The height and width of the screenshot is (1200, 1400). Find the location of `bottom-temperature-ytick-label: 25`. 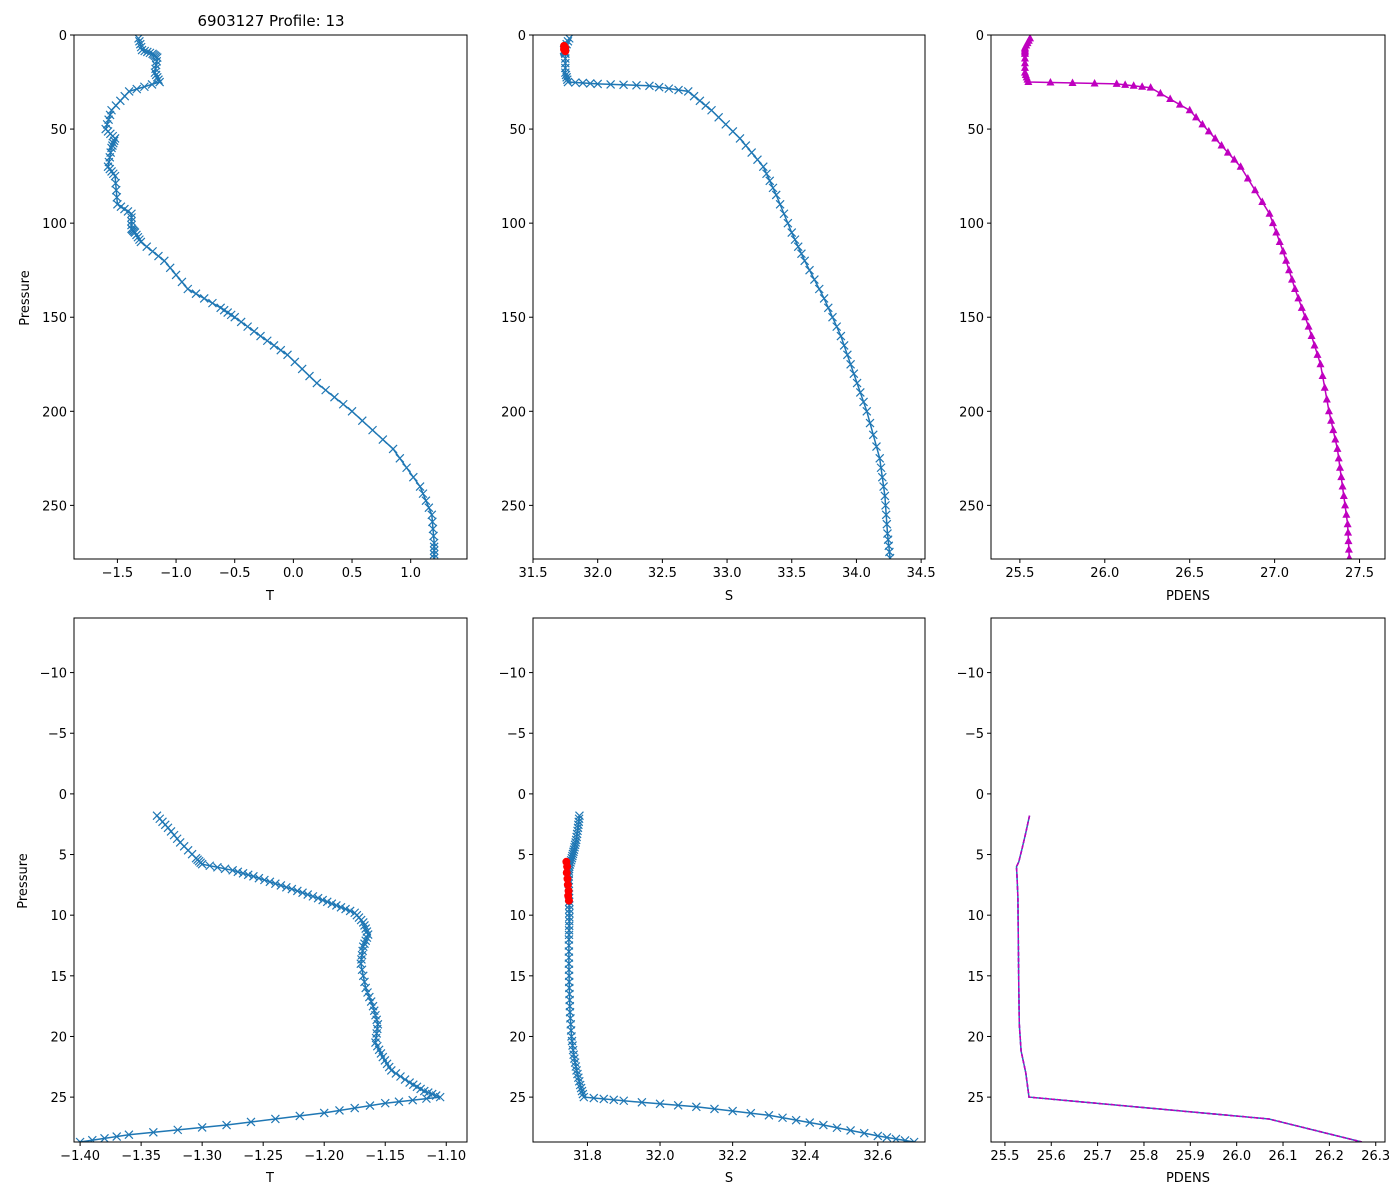

bottom-temperature-ytick-label: 25 is located at coordinates (58, 1098).